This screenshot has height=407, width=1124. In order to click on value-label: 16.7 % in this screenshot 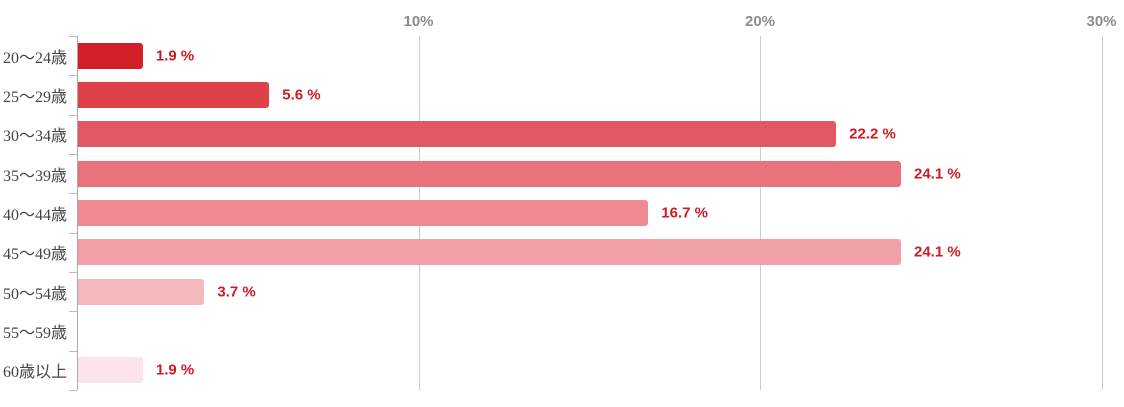, I will do `click(684, 213)`.